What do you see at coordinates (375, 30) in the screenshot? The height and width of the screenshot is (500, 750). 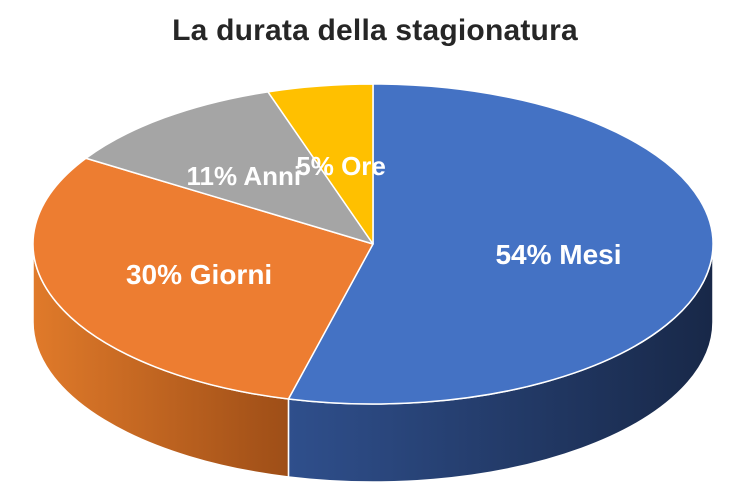 I see `chart-title: La durata della stagionatura` at bounding box center [375, 30].